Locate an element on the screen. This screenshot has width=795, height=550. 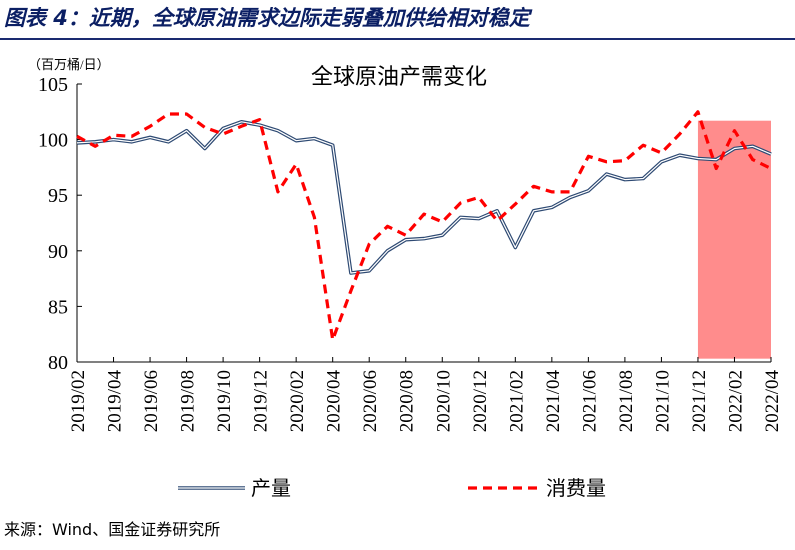
highlight-band is located at coordinates (734, 239).